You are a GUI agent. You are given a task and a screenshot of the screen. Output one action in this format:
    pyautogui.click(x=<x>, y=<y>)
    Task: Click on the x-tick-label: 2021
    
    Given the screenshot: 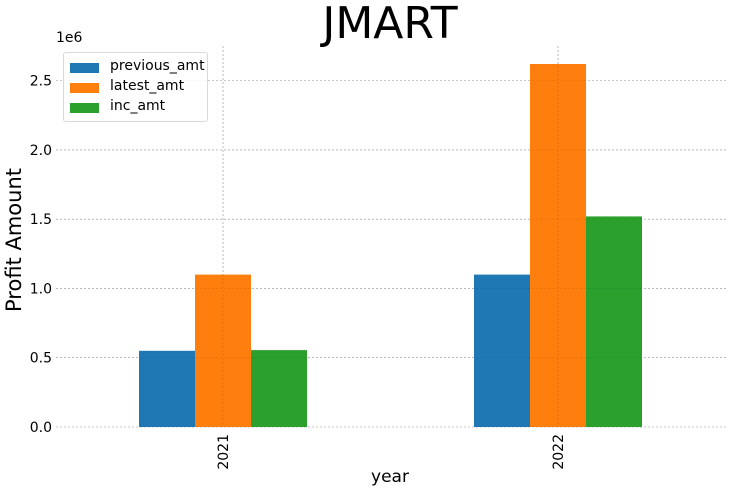 What is the action you would take?
    pyautogui.click(x=224, y=452)
    